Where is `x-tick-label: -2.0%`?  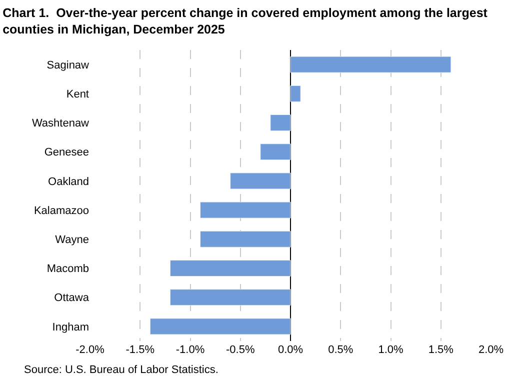 x-tick-label: -2.0% is located at coordinates (90, 350).